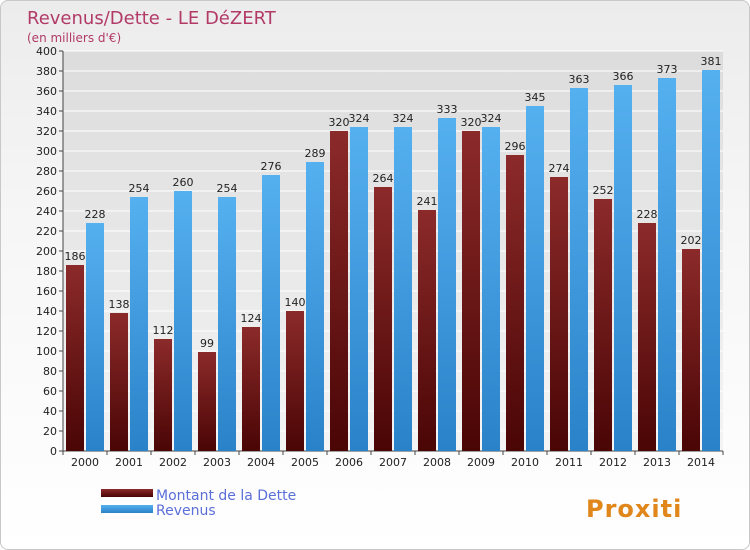 This screenshot has width=750, height=550. What do you see at coordinates (481, 462) in the screenshot?
I see `x-tick-label: 2009` at bounding box center [481, 462].